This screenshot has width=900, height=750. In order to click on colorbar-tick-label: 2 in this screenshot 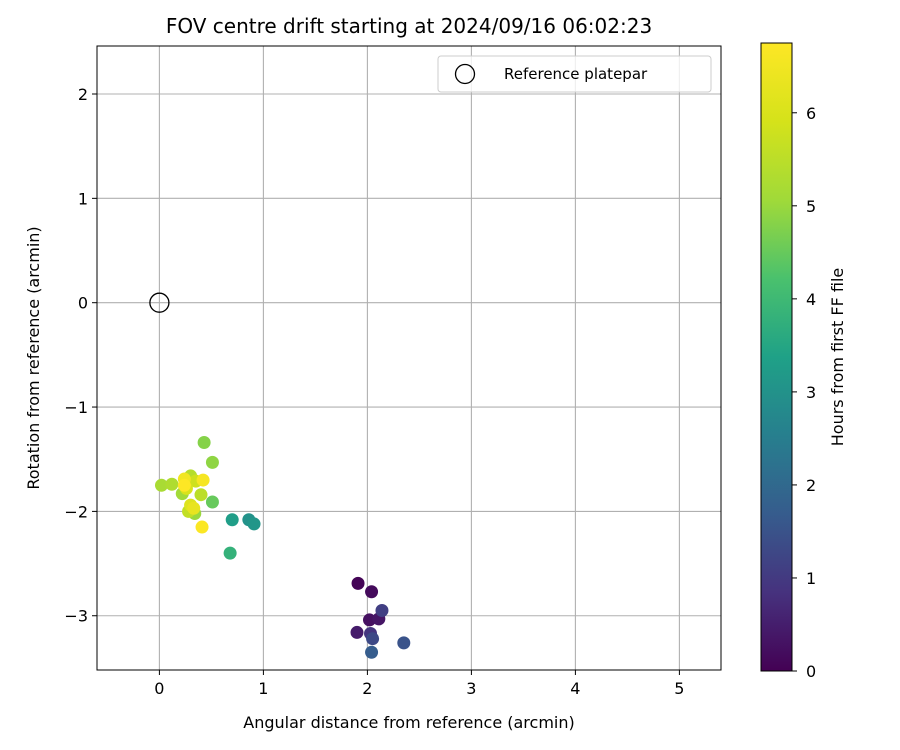, I will do `click(811, 485)`.